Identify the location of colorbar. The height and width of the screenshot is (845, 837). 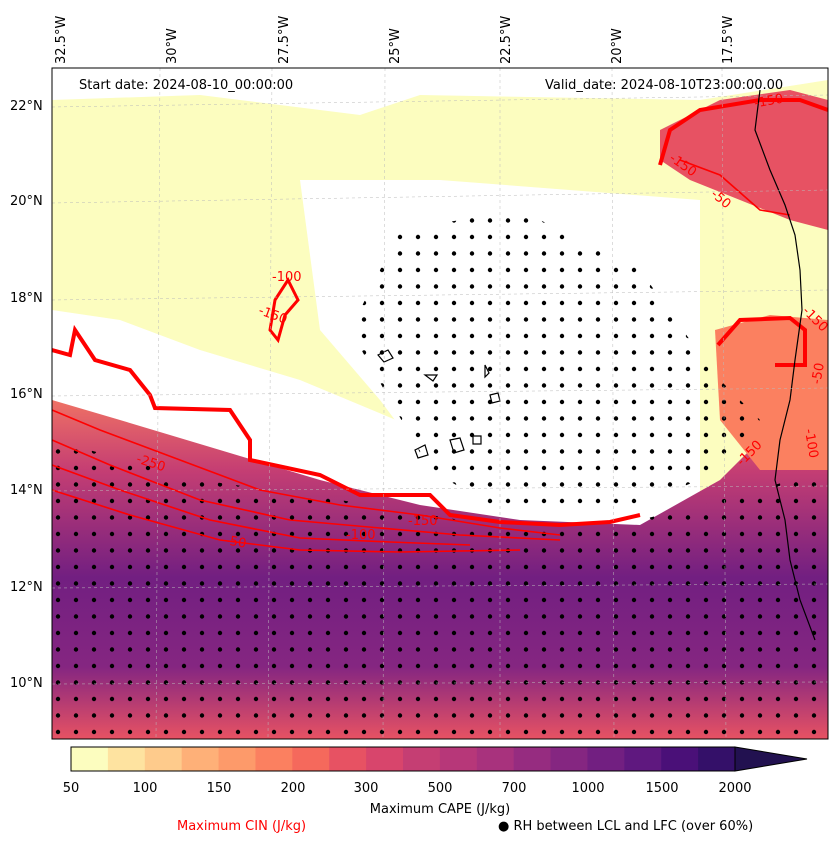
(439, 759).